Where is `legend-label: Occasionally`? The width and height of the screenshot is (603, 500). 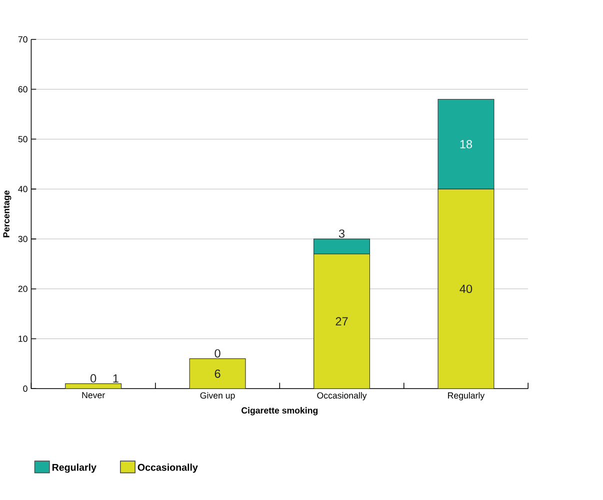 legend-label: Occasionally is located at coordinates (168, 468).